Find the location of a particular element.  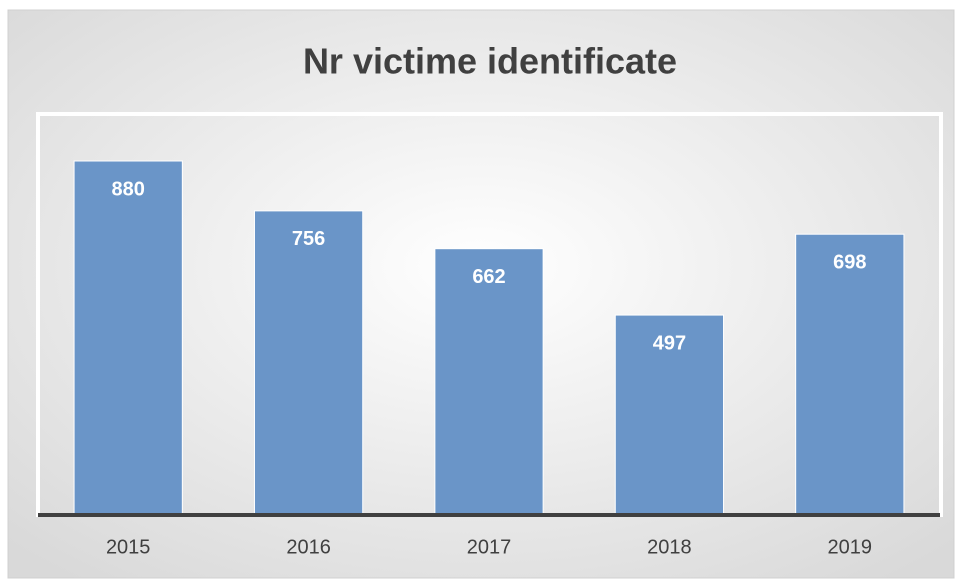

data-label: 880 is located at coordinates (128, 189).